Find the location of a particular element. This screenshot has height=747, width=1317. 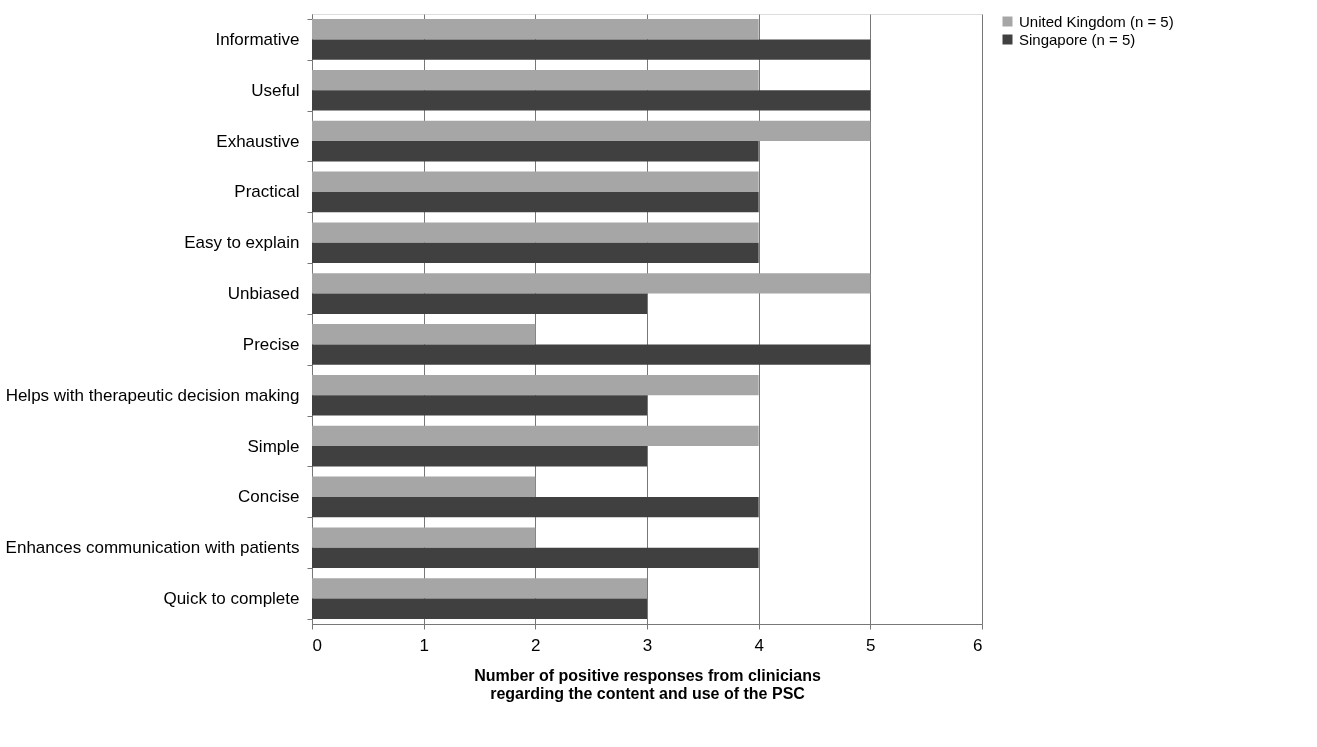

y-tick-label: Useful is located at coordinates (275, 90).